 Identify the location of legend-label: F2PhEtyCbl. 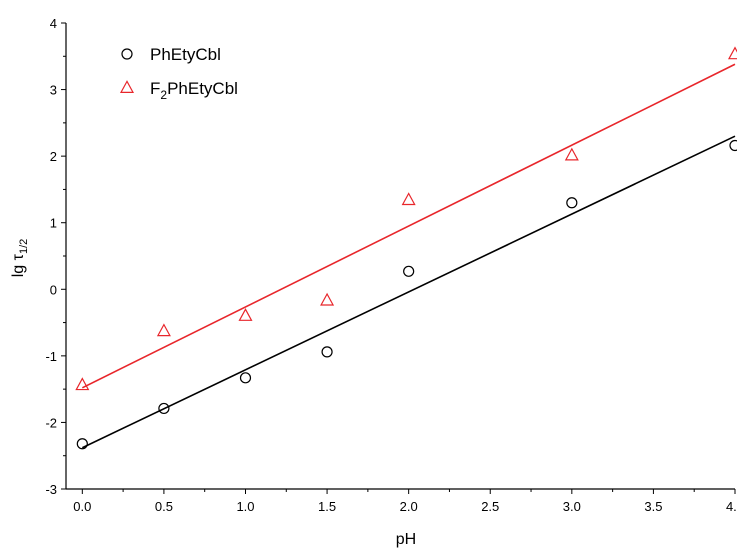
(194, 90).